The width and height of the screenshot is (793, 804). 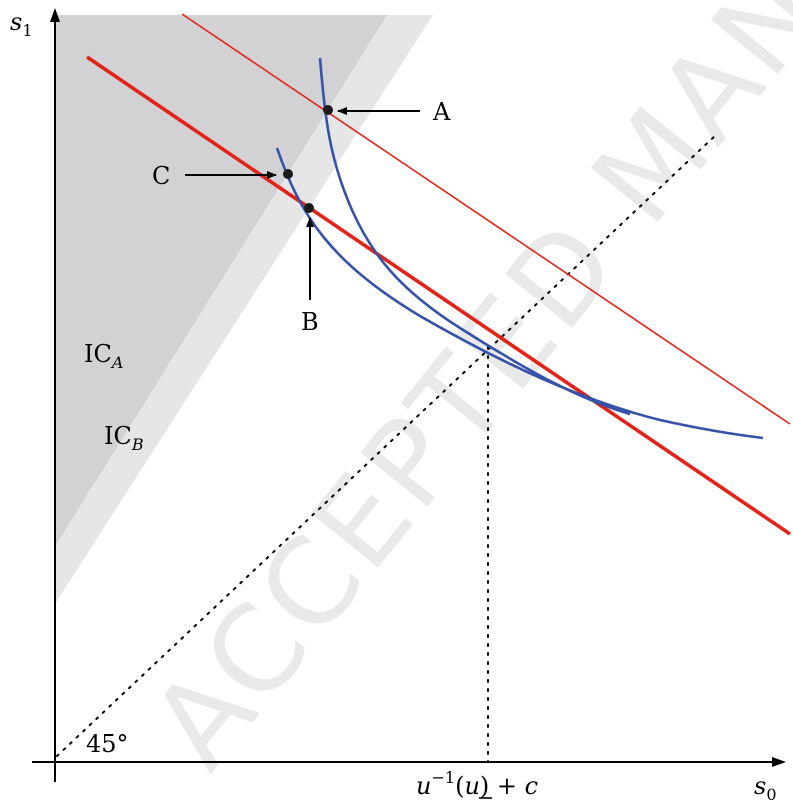 I want to click on angle-label: 45°, so click(x=107, y=744).